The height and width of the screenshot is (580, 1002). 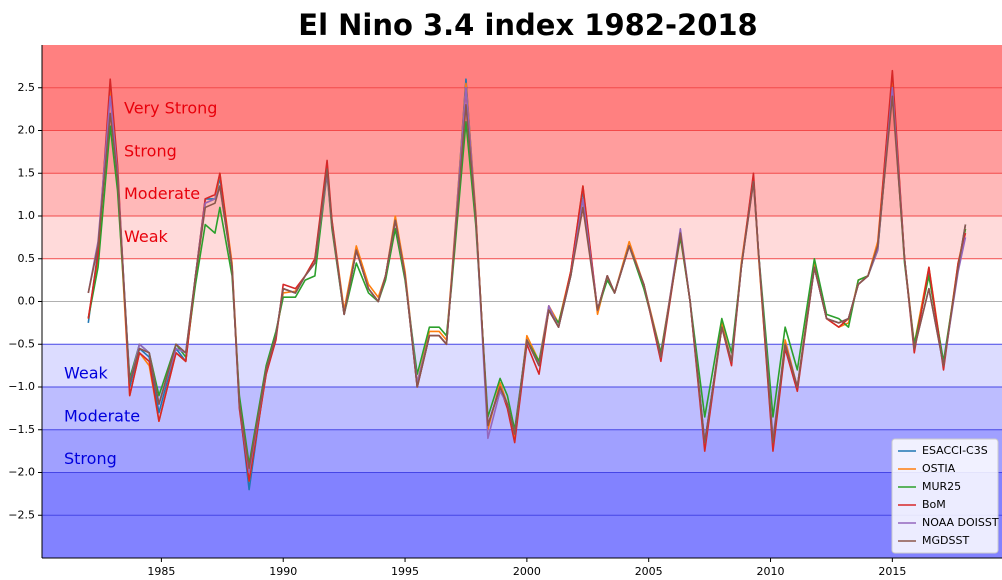 I want to click on legend-label: NOAA DOISST, so click(x=960, y=522).